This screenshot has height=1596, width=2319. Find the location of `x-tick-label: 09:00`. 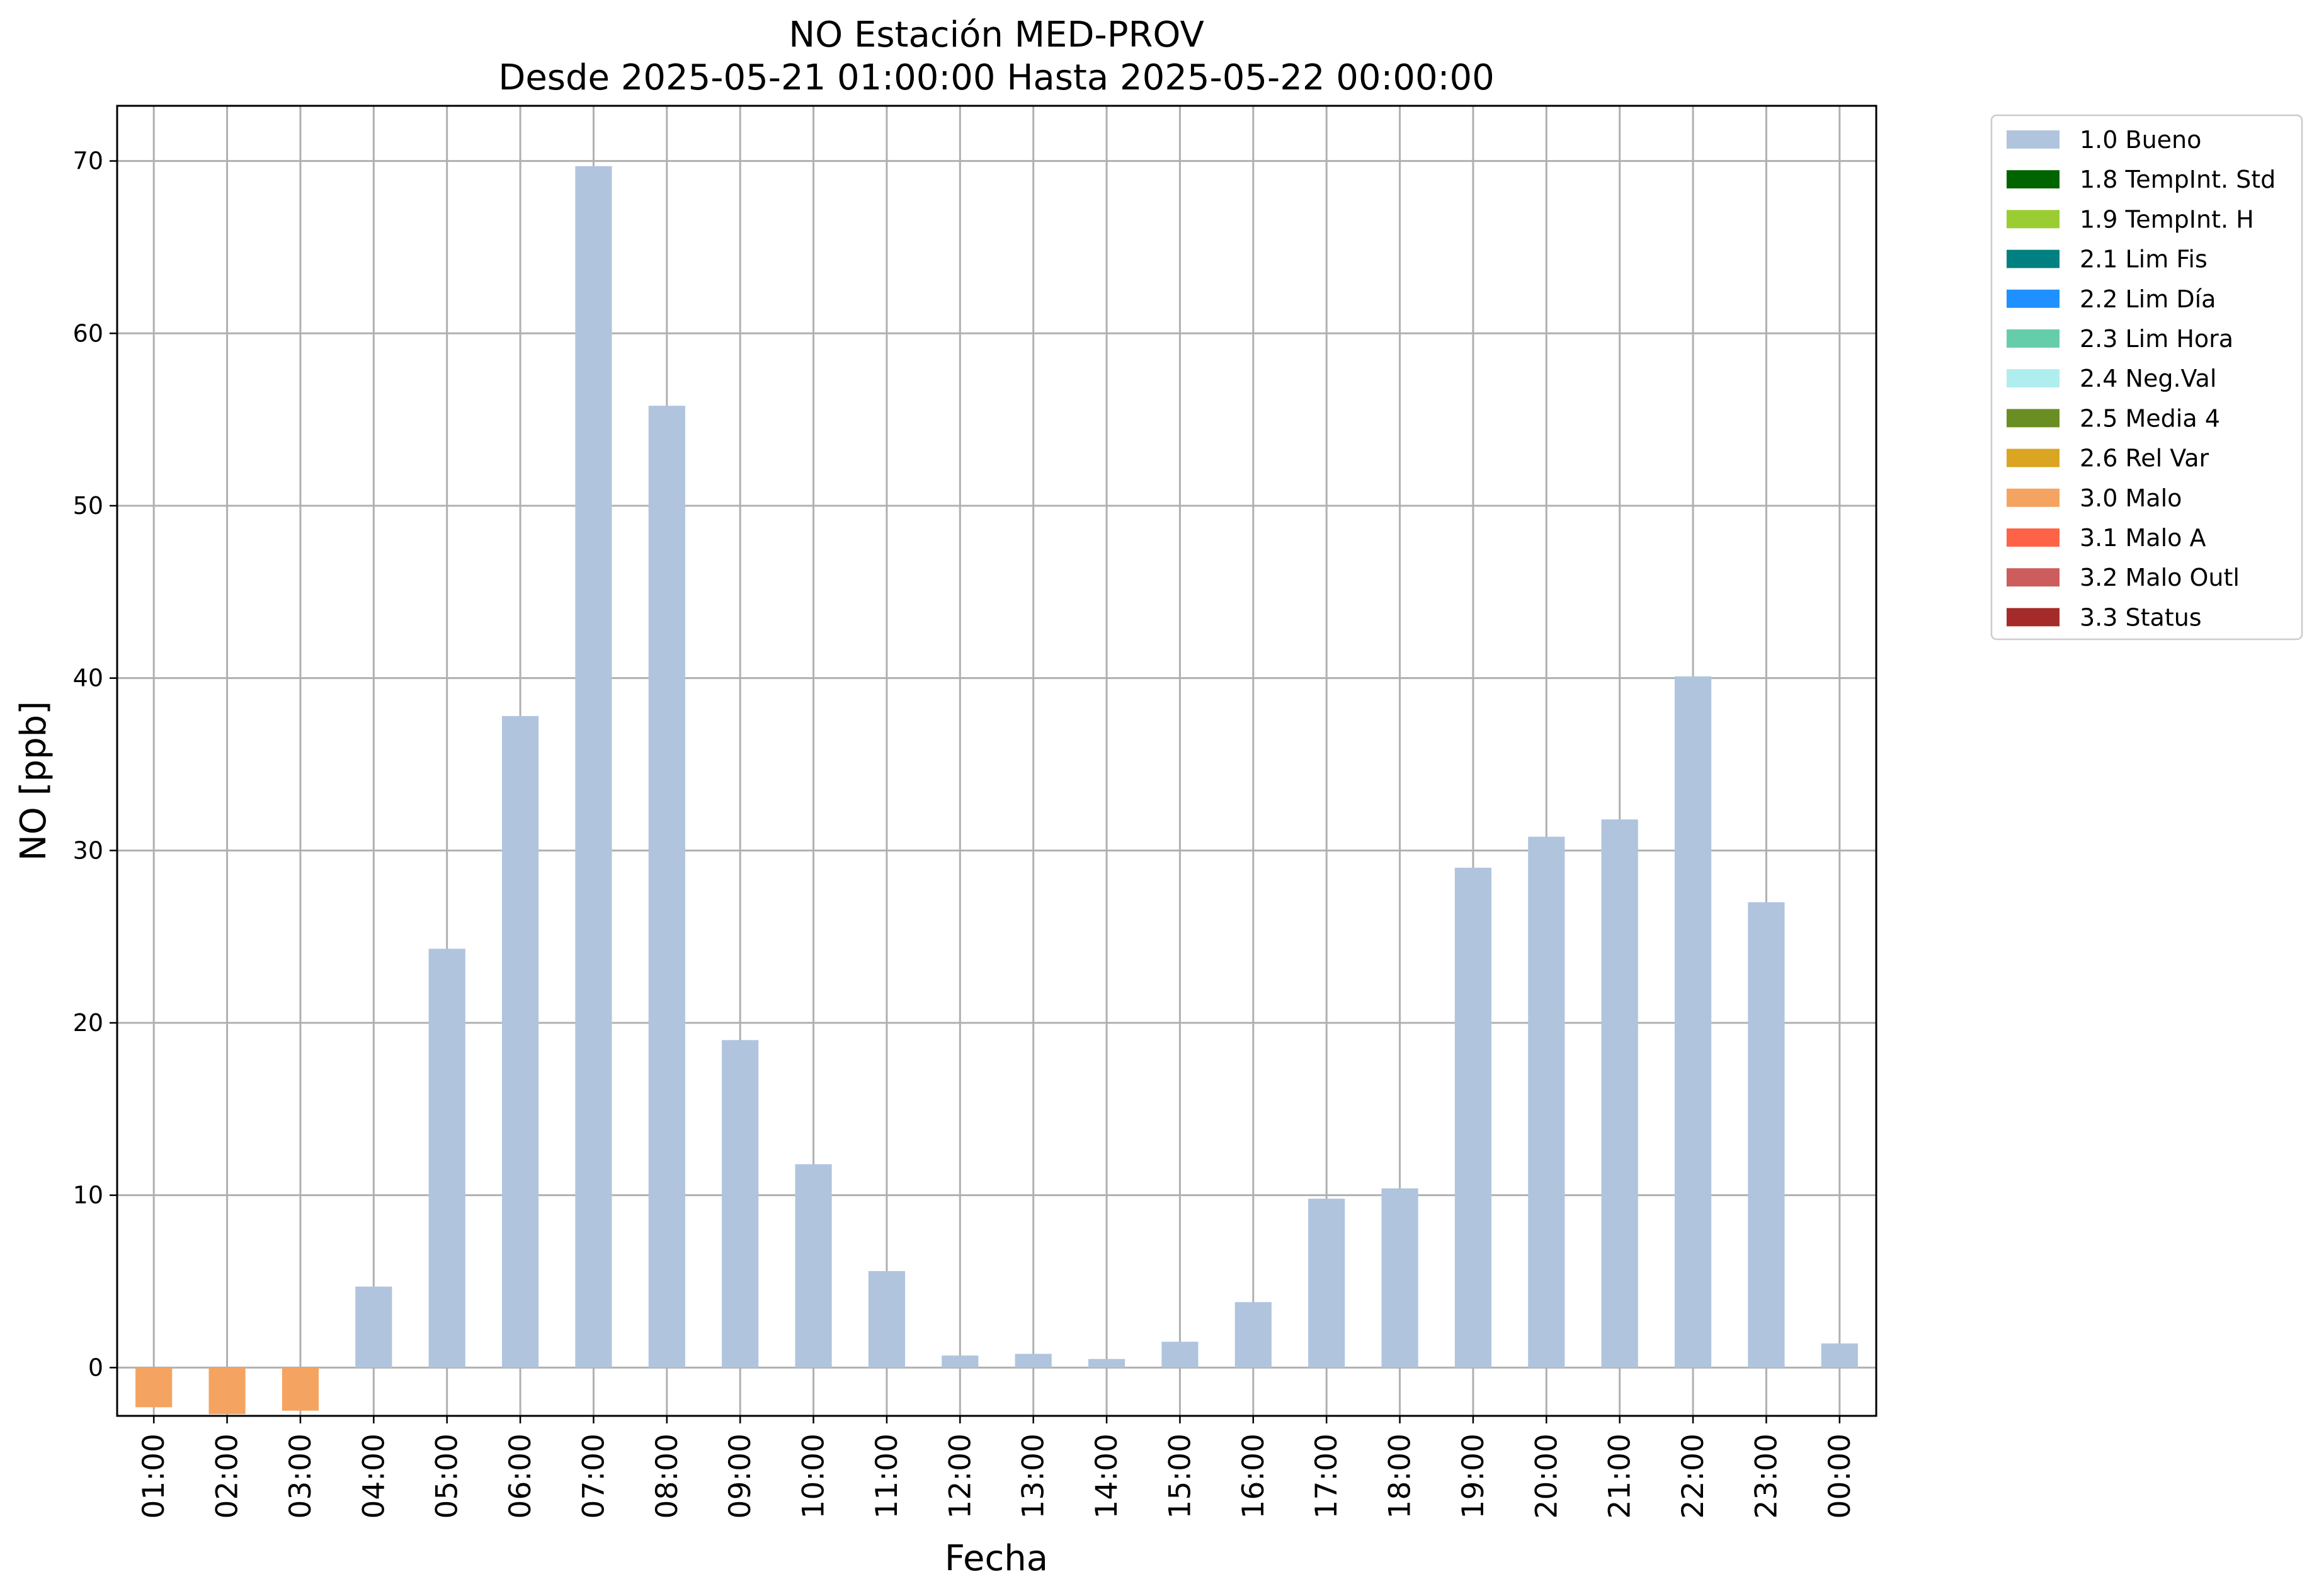

x-tick-label: 09:00 is located at coordinates (740, 1476).